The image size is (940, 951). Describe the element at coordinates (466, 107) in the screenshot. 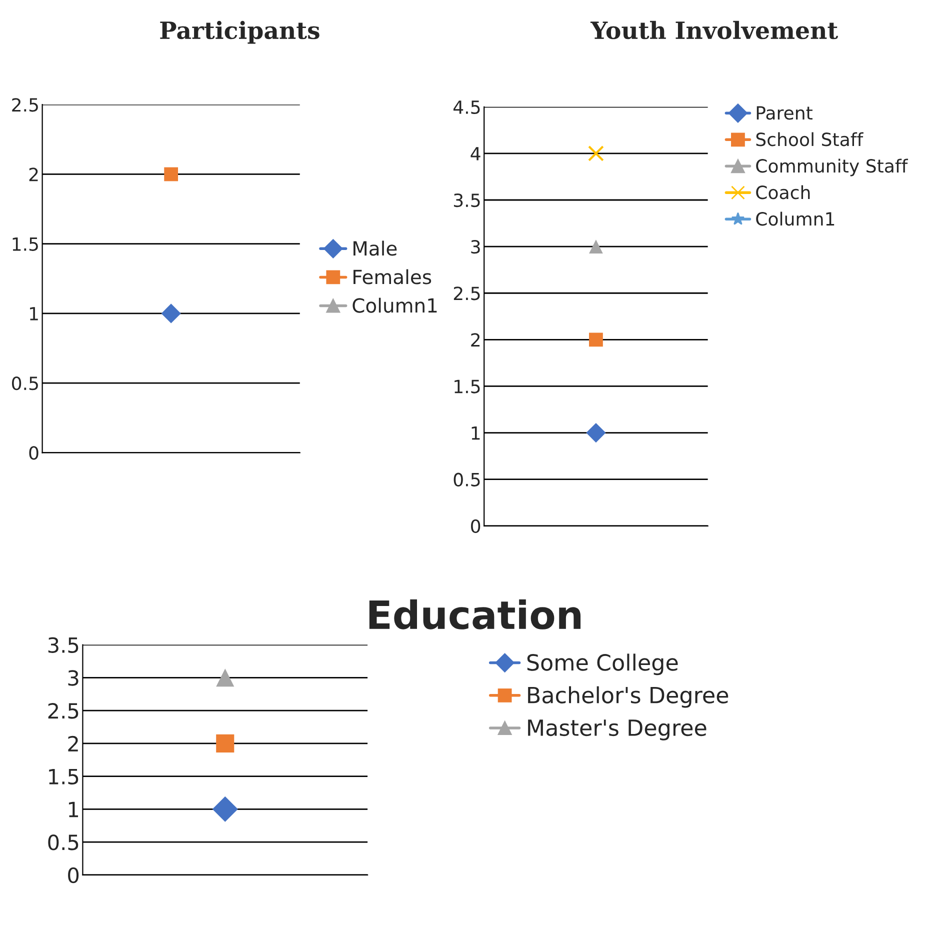

I see `y-tick-label: 4.5` at that location.